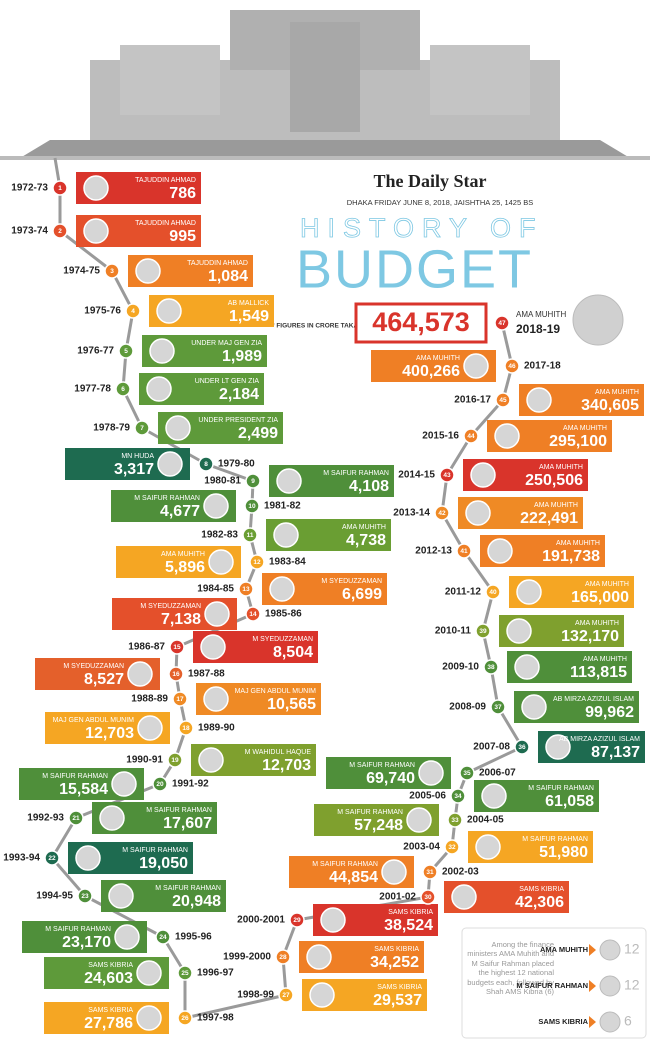 This screenshot has width=650, height=1048. I want to click on amount: 17,607, so click(187, 823).